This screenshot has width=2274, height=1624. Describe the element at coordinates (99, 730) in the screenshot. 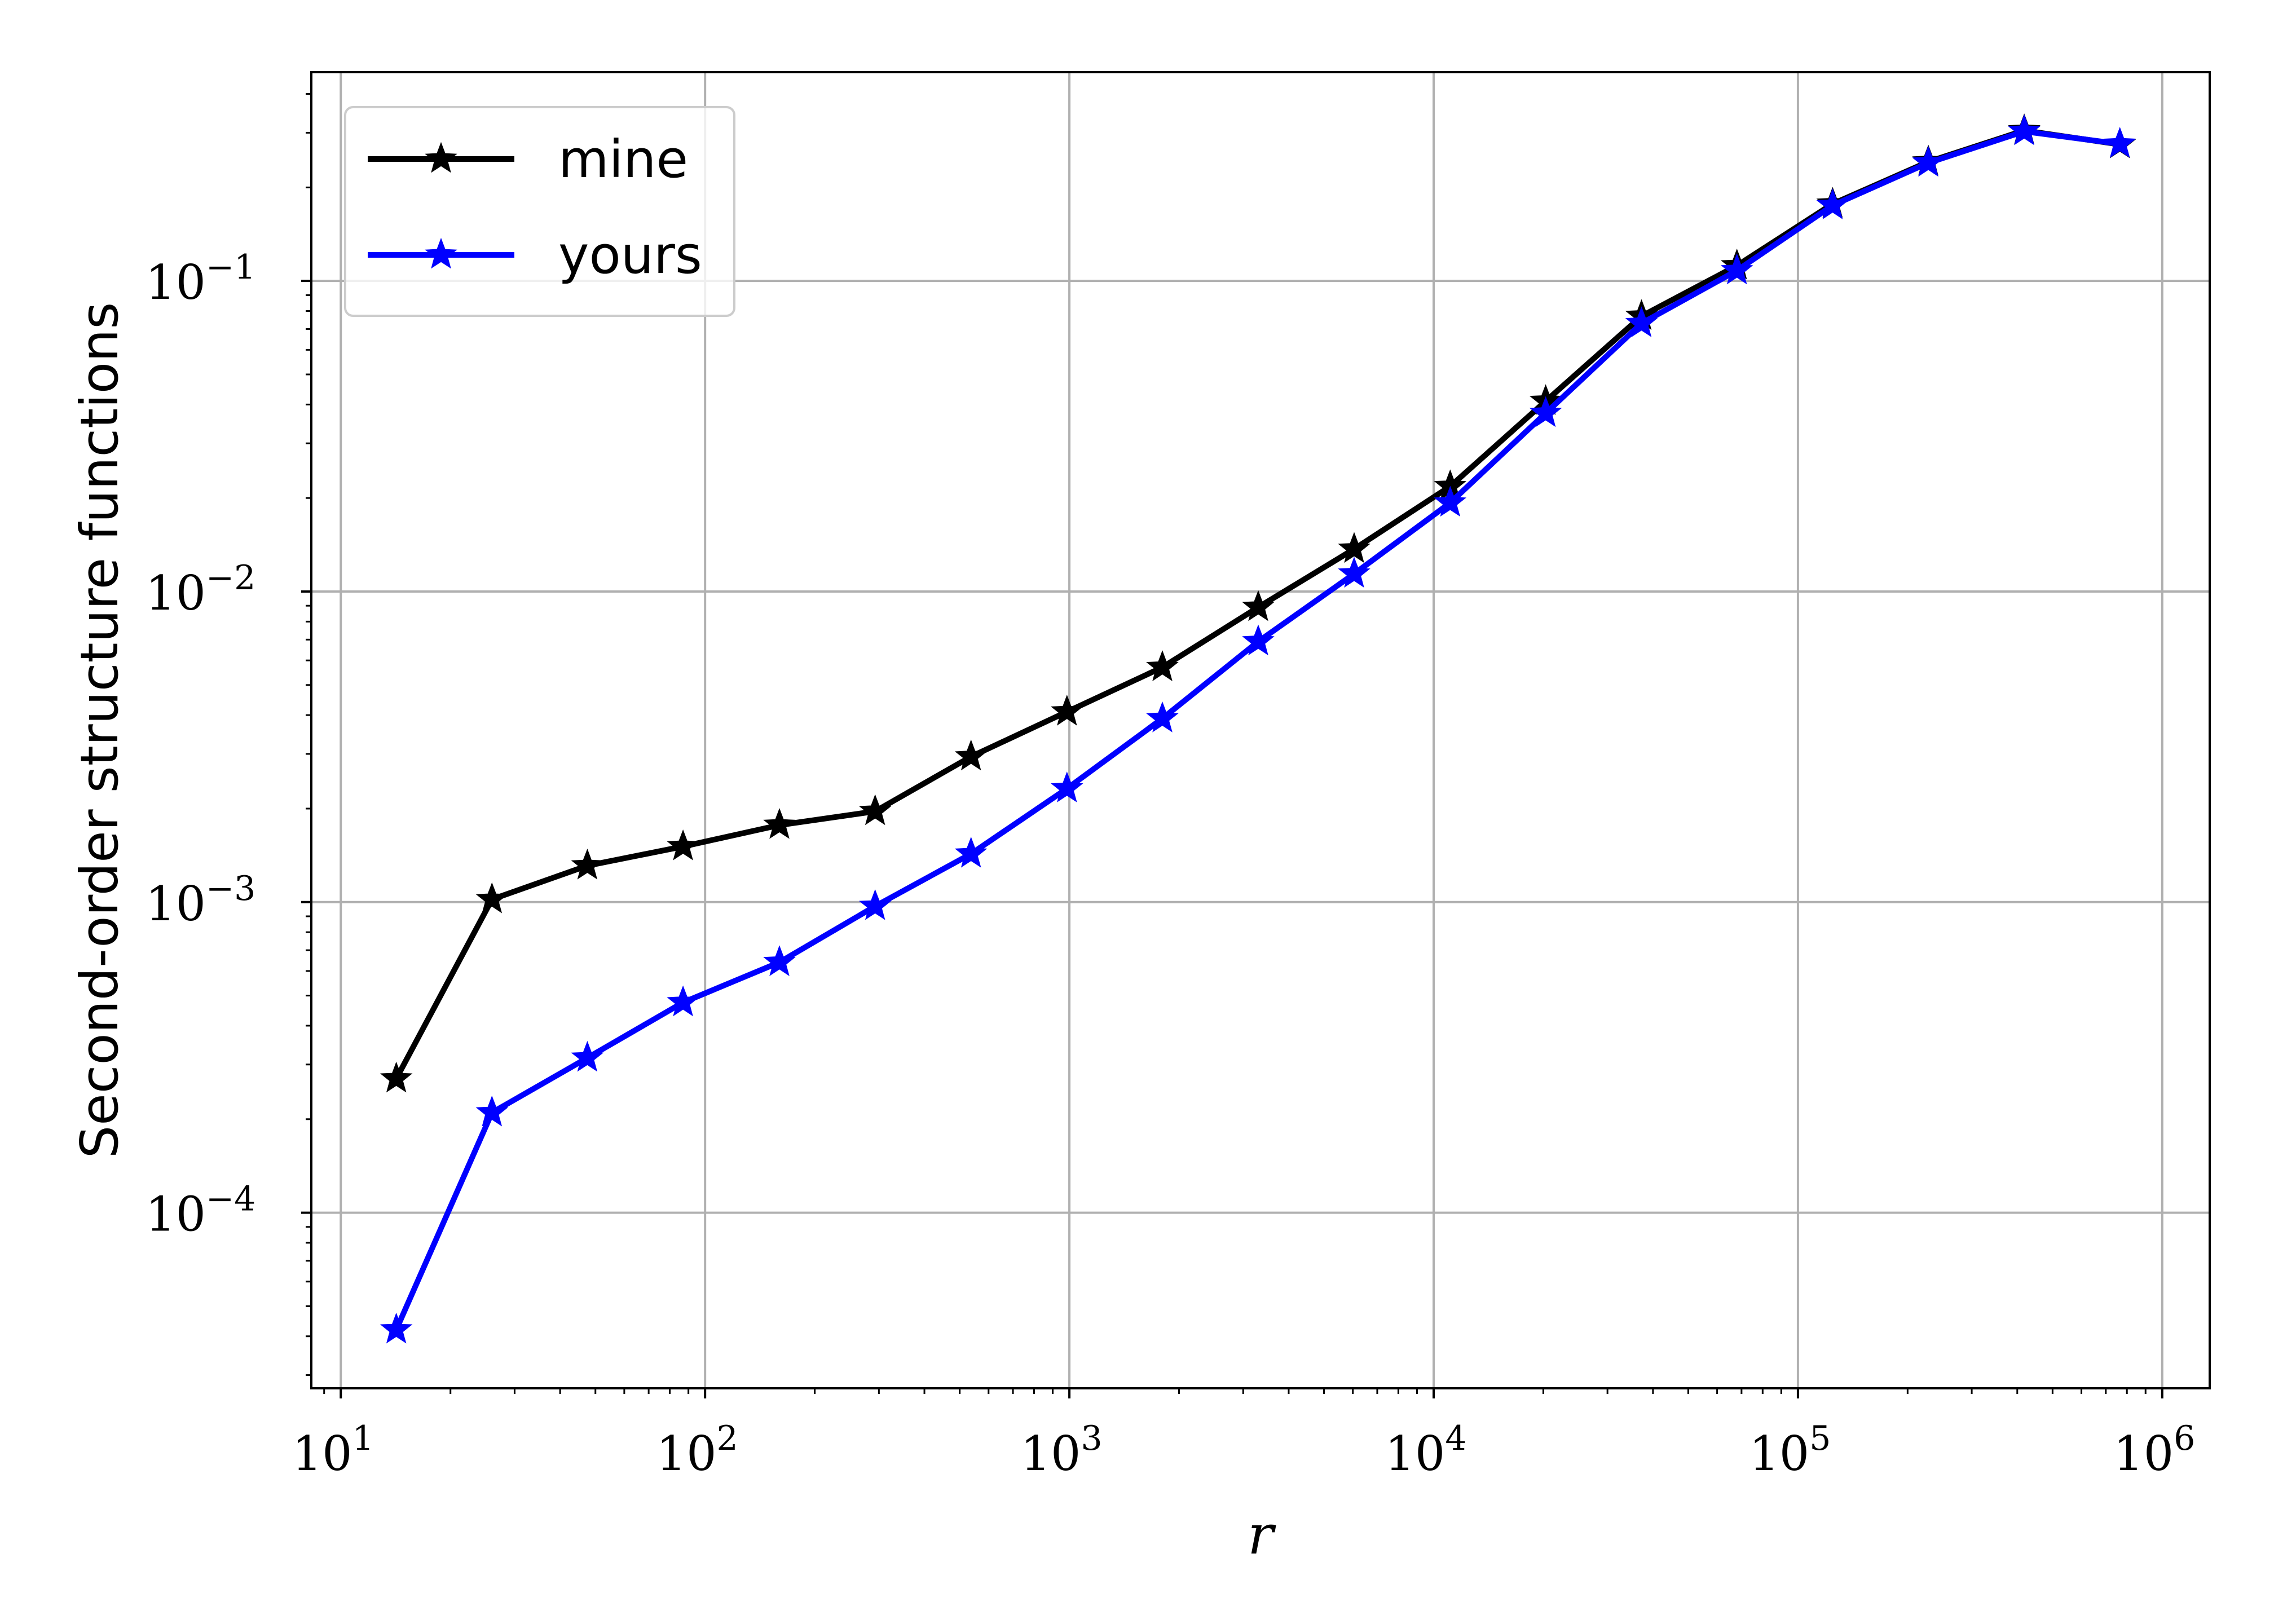

I see `y-axis-label: Second-order structure functions` at that location.